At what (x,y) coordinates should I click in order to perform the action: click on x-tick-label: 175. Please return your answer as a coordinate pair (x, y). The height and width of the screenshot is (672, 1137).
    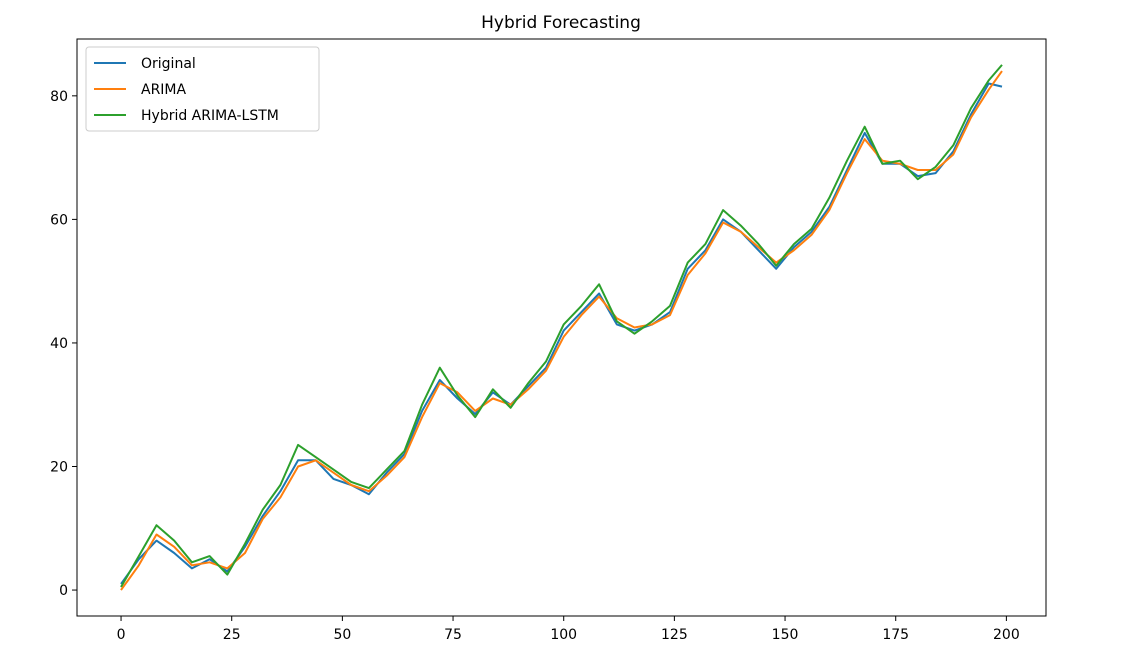
    Looking at the image, I should click on (895, 635).